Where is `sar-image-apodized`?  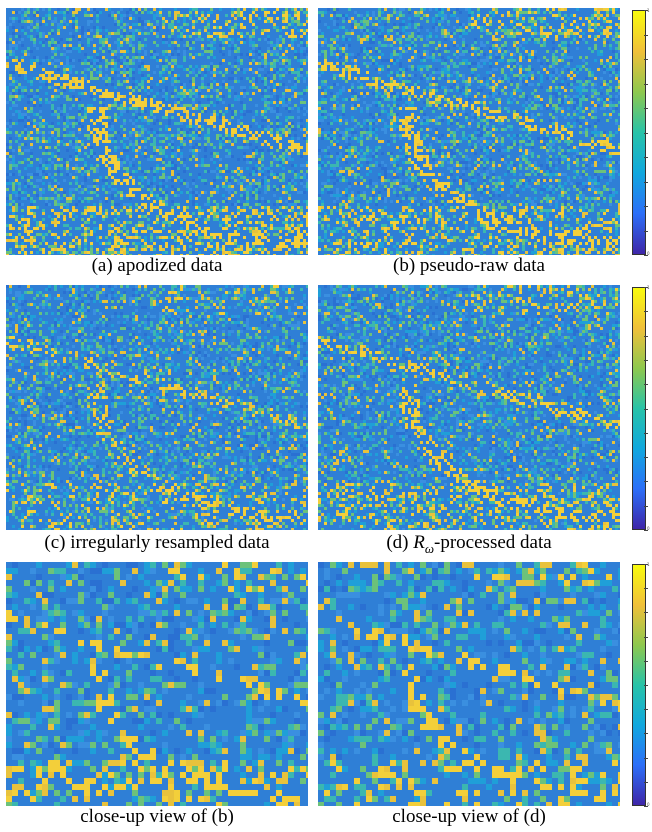 sar-image-apodized is located at coordinates (157, 131).